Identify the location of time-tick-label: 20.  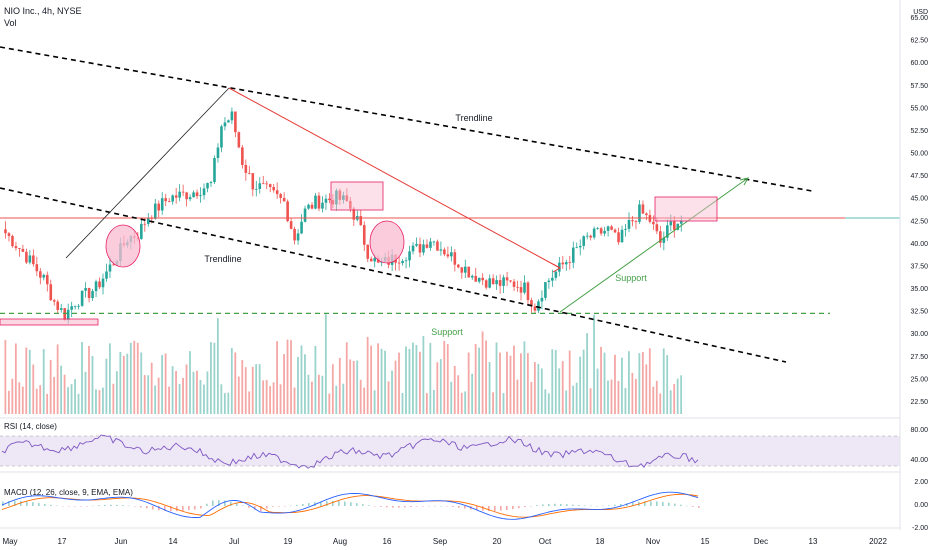
(497, 541).